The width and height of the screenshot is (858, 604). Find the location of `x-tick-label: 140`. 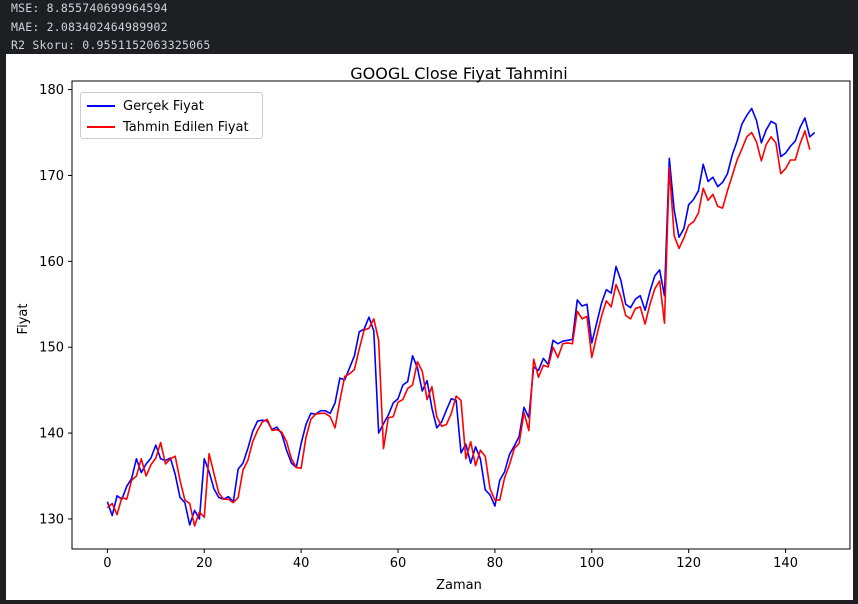

x-tick-label: 140 is located at coordinates (785, 563).